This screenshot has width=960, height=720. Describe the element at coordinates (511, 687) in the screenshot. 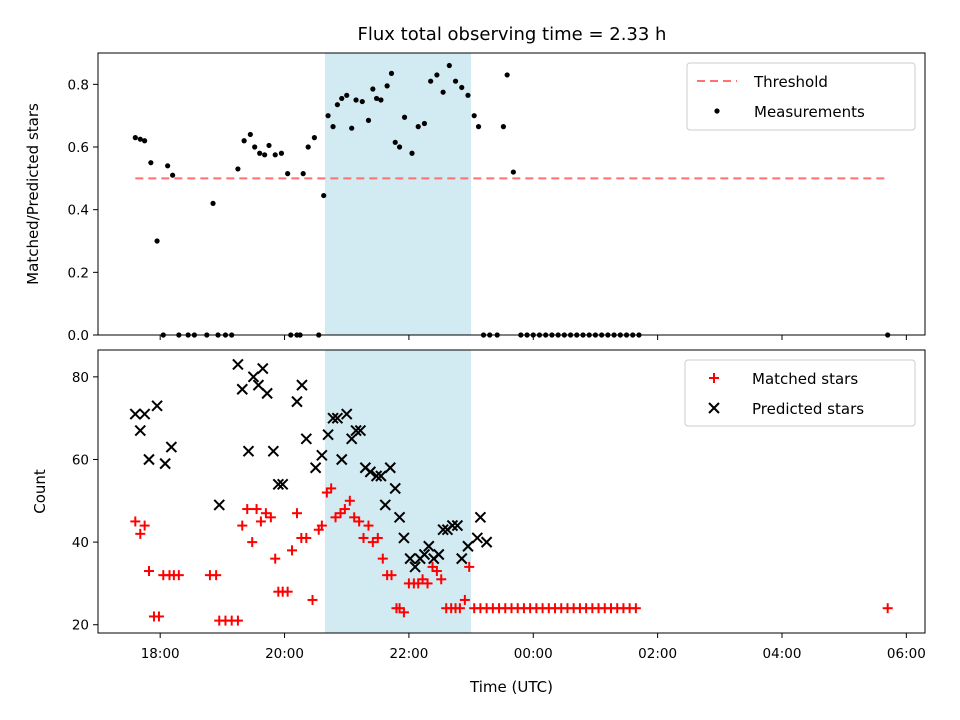

I see `x-axis-label: Time (UTC)` at that location.